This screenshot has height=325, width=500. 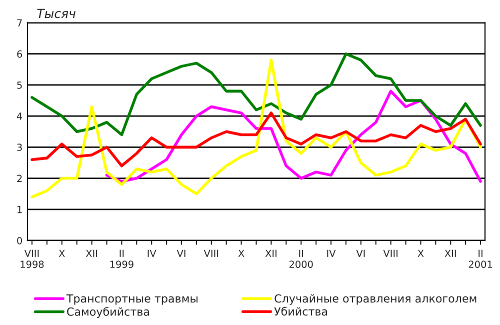 I want to click on y-tick-label: 5, so click(x=19, y=85).